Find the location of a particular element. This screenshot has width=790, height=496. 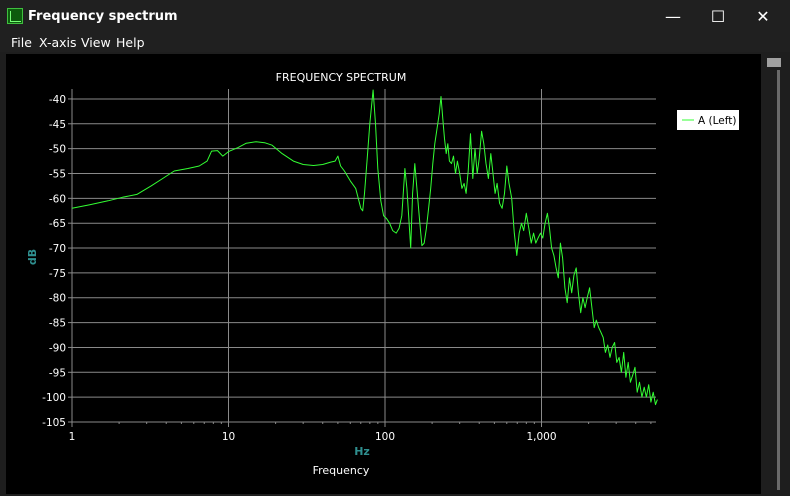

y-tick-label: -90 is located at coordinates (57, 348).